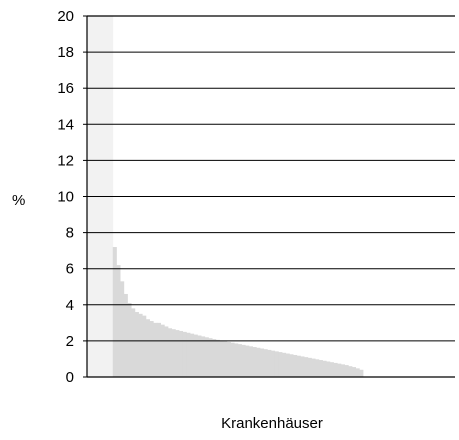 This screenshot has width=459, height=440. I want to click on y-tick-label: 20, so click(65, 16).